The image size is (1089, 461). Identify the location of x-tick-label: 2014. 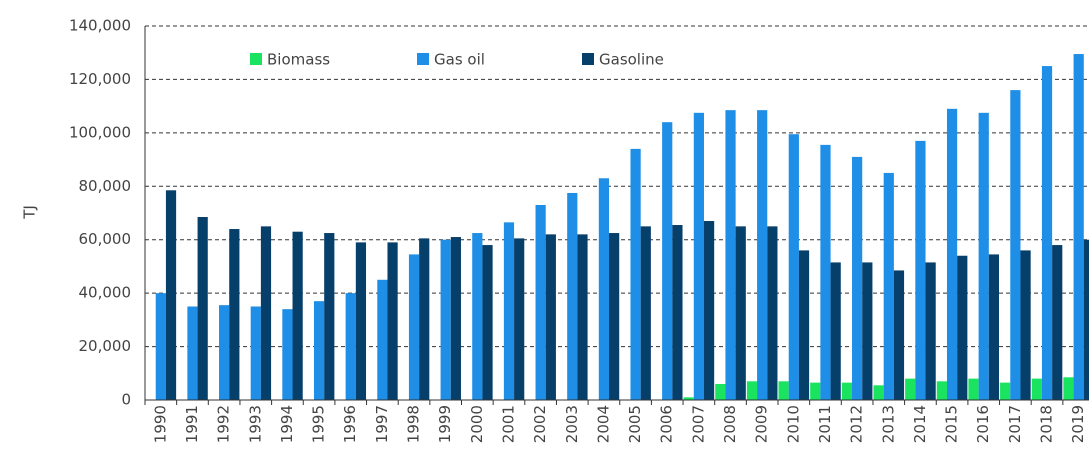
(920, 424).